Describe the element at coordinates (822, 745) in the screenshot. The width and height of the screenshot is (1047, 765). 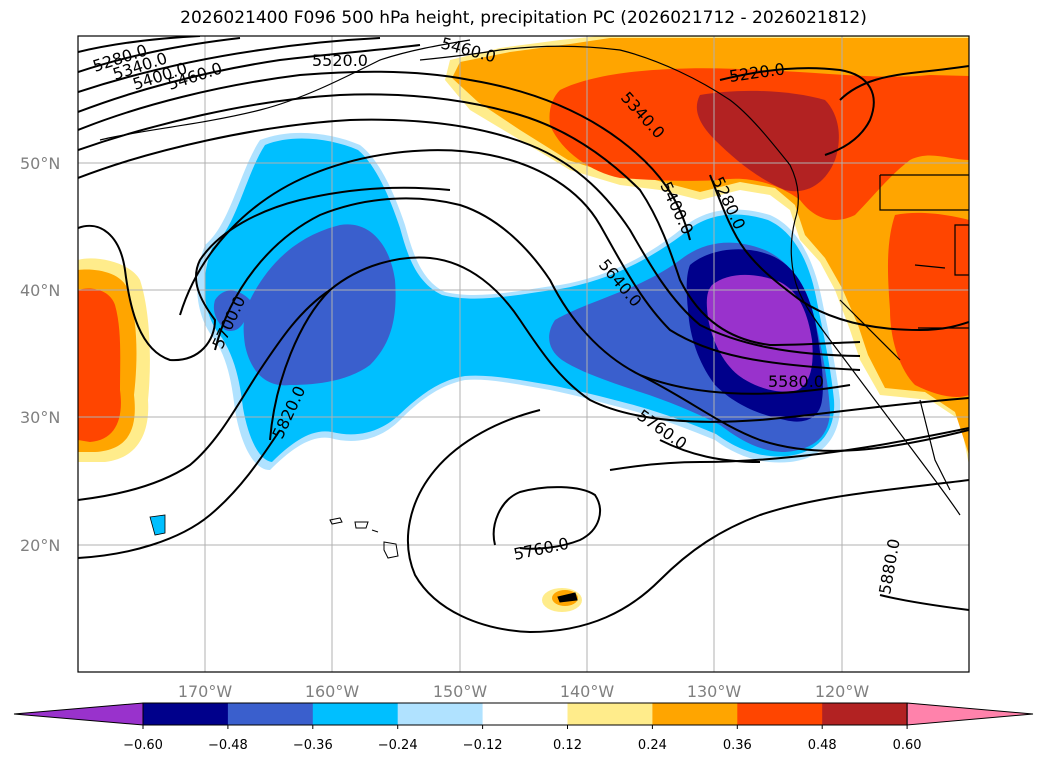
I see `colorbar-tick-label: 0.48` at that location.